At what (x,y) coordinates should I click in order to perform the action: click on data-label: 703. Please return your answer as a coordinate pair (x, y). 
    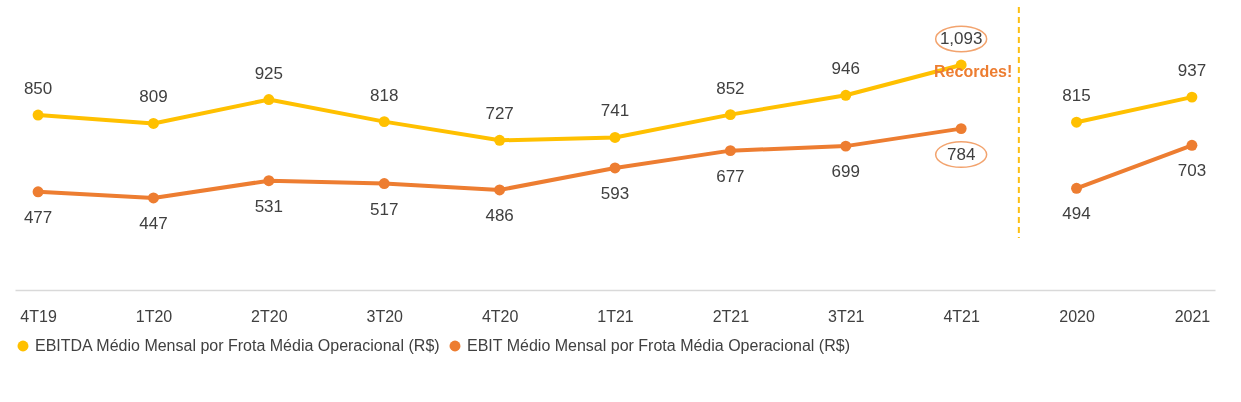
    Looking at the image, I should click on (1192, 171).